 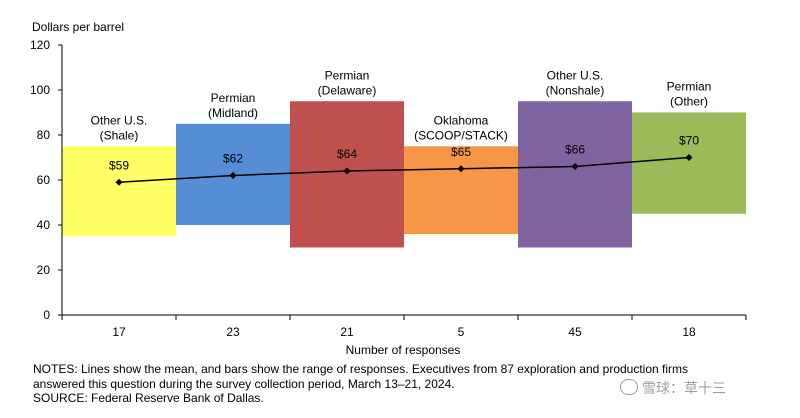 What do you see at coordinates (689, 102) in the screenshot?
I see `bar-name-label-5-1: (Other)` at bounding box center [689, 102].